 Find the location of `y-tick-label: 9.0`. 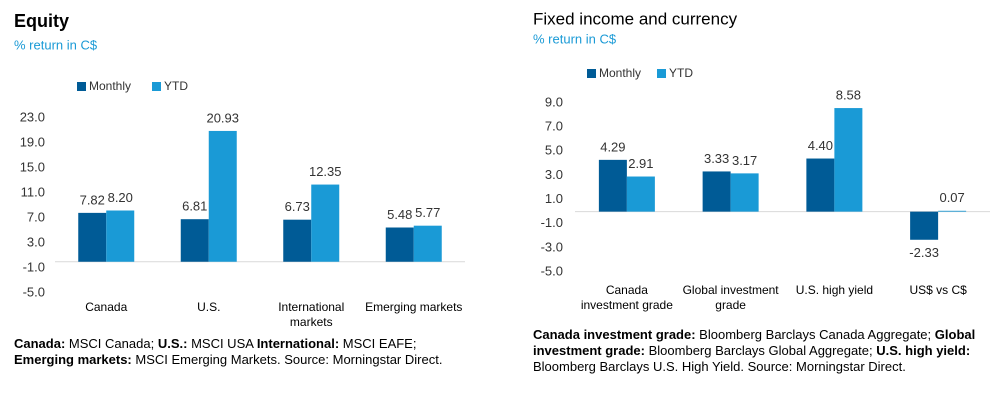

y-tick-label: 9.0 is located at coordinates (554, 101).